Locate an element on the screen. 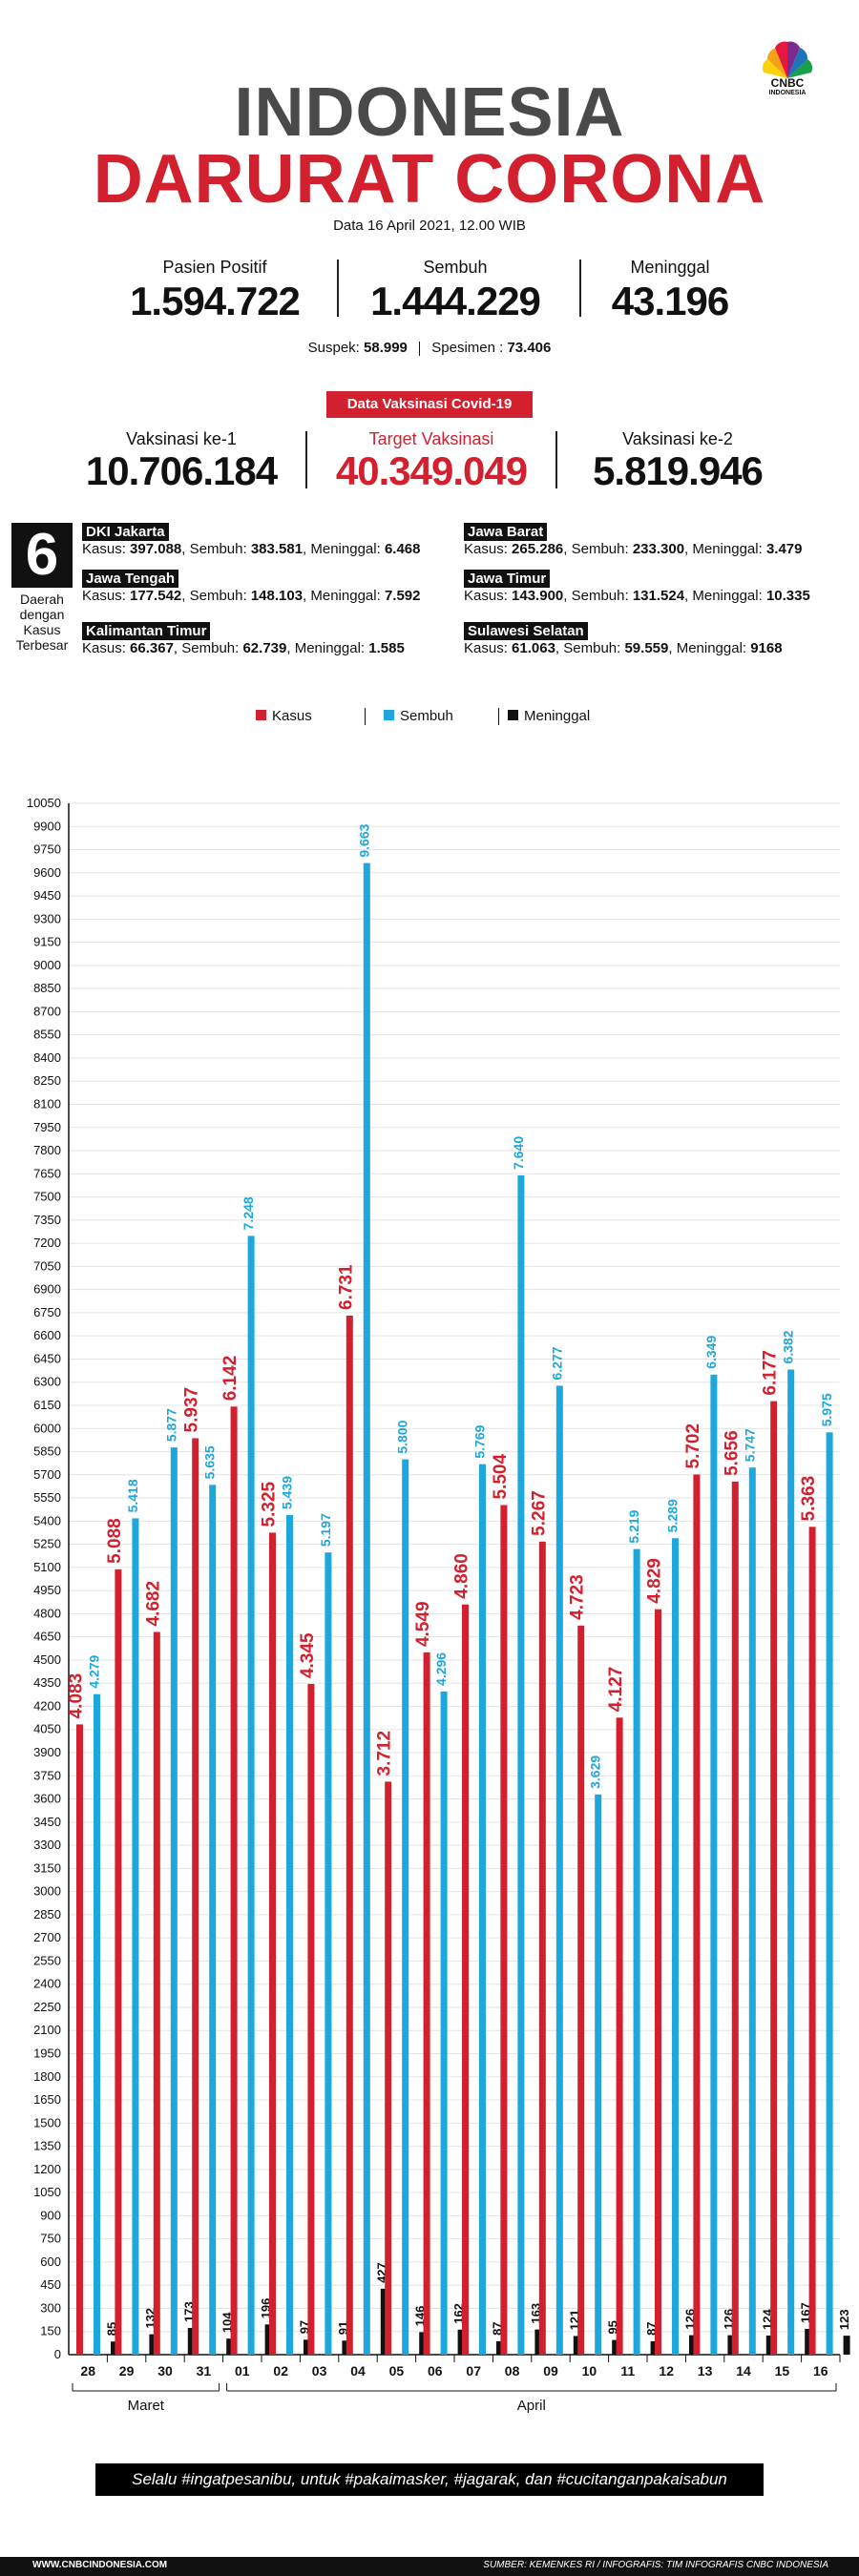 The image size is (859, 2576). y-tick-label: 2700 is located at coordinates (47, 1937).